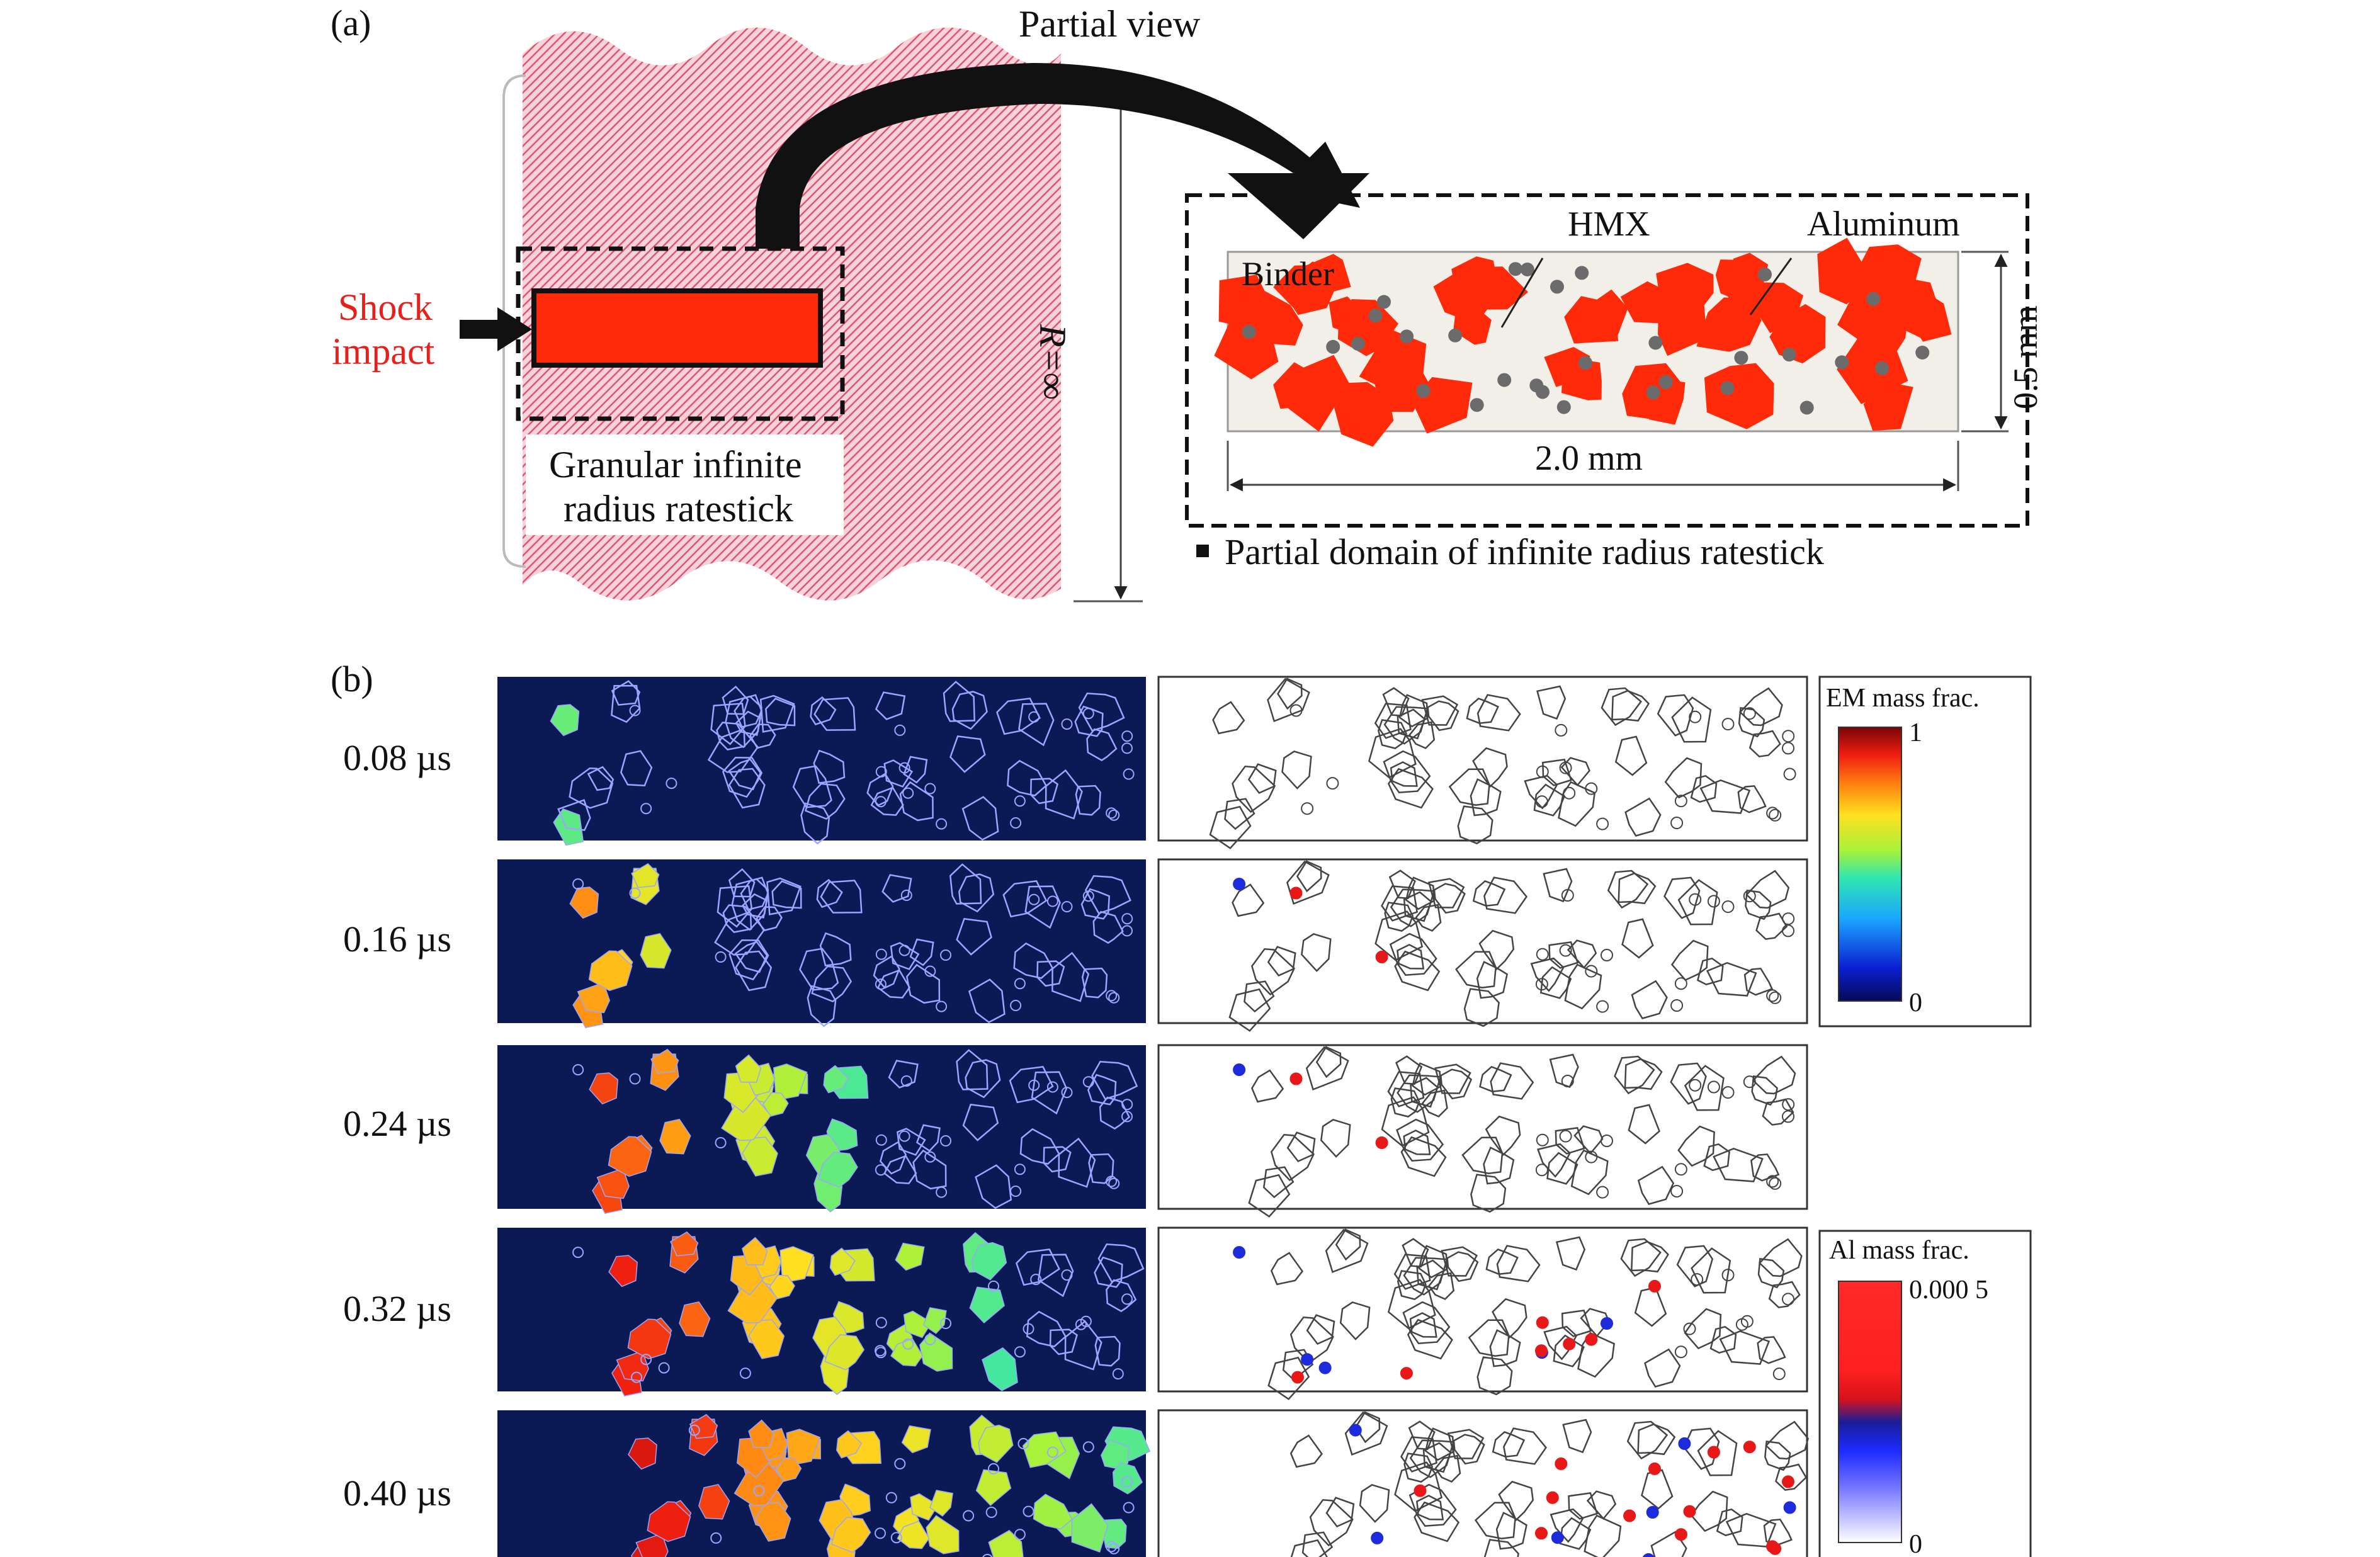 The height and width of the screenshot is (1557, 2380). What do you see at coordinates (675, 465) in the screenshot?
I see `stick-label-line1: Granular infinite` at bounding box center [675, 465].